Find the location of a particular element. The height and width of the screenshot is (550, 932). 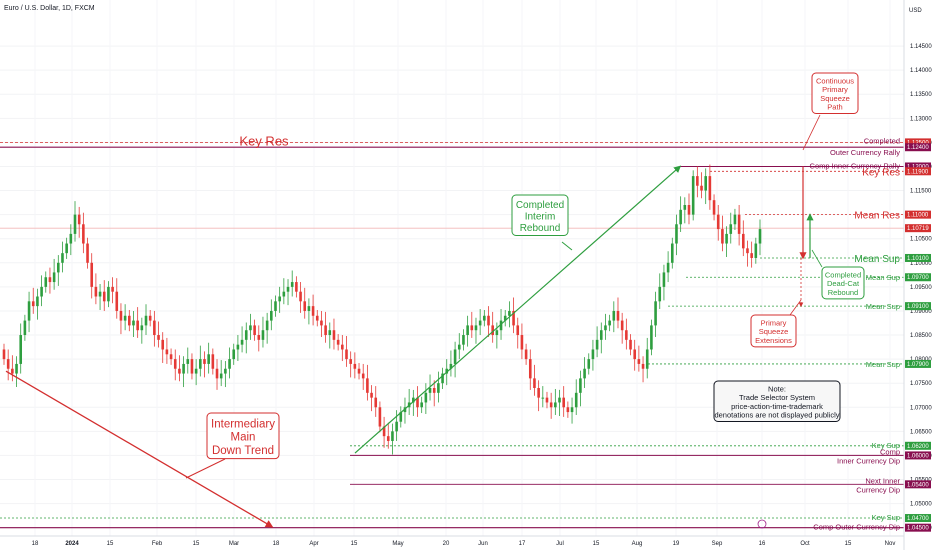

comp-outer-dip-tag-text: 1.04500 is located at coordinates (918, 529).